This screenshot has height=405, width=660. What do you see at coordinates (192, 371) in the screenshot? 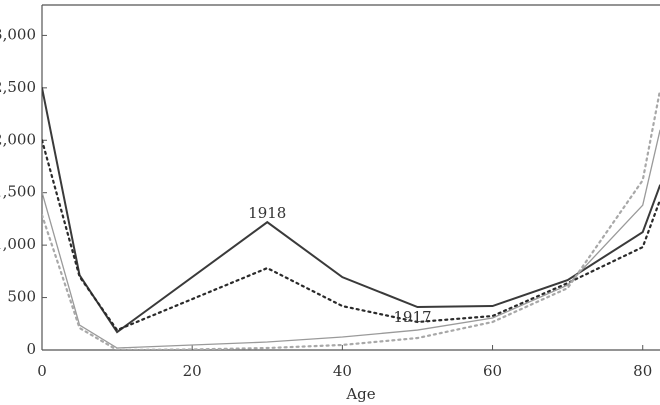
I see `x-tick-label: 20` at bounding box center [192, 371].